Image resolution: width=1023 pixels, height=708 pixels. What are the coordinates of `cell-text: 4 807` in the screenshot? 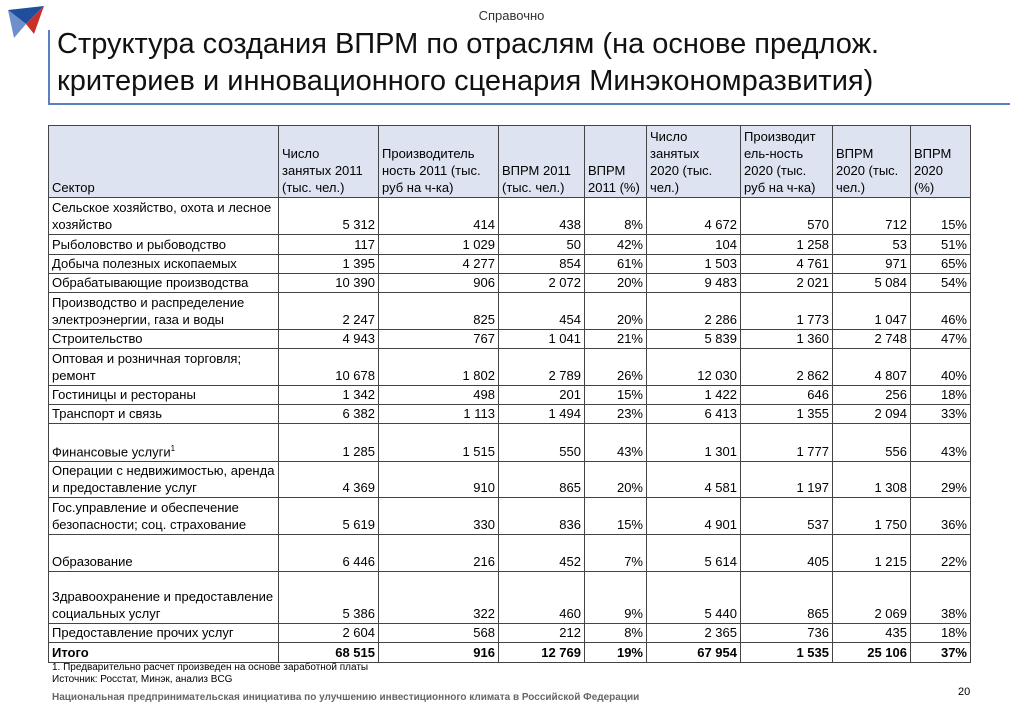 It's located at (890, 375).